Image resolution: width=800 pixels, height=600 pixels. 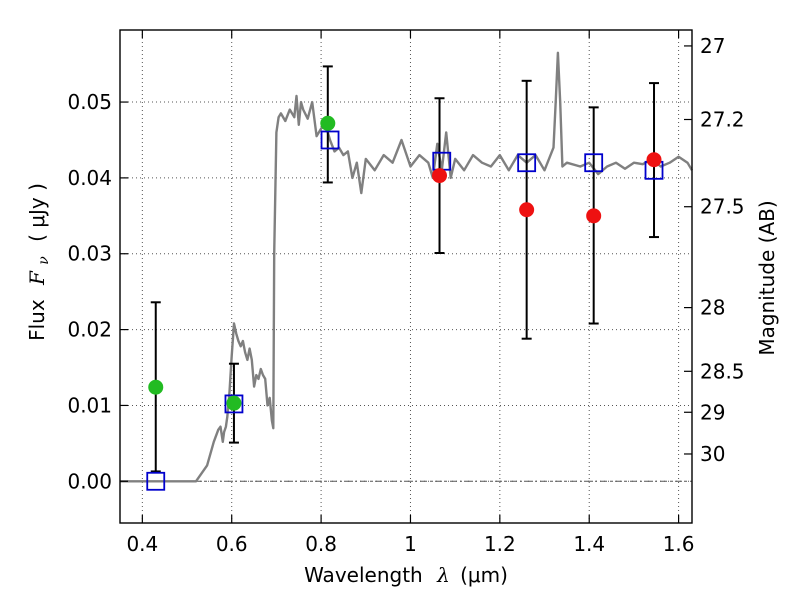 What do you see at coordinates (142, 544) in the screenshot?
I see `x-tick-label: 0.4` at bounding box center [142, 544].